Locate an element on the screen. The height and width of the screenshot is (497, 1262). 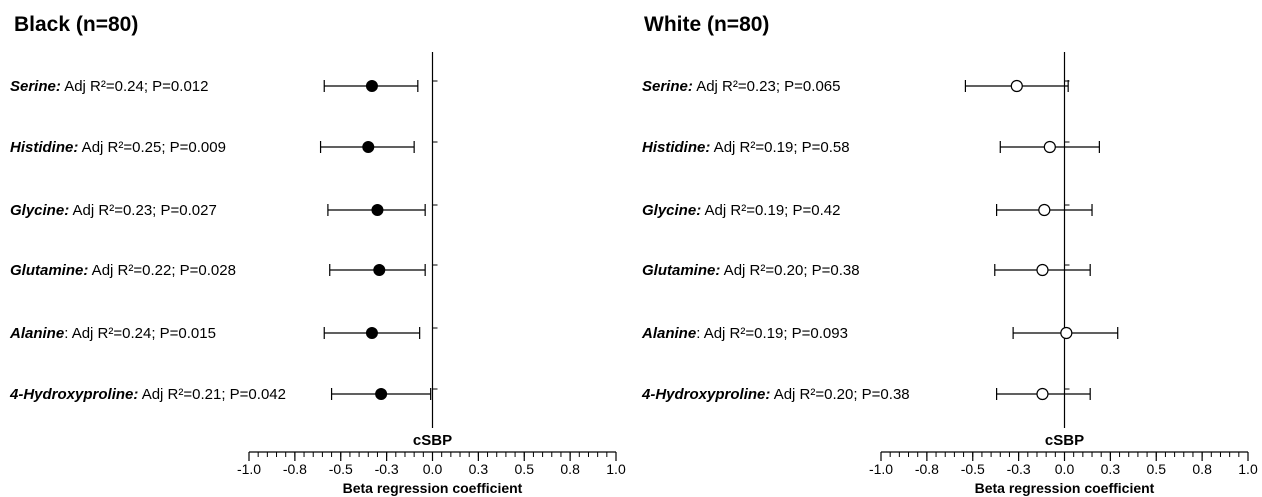
row-label: 4-Hydroxyproline: Adj R²=0.20; P=0.38 is located at coordinates (775, 394).